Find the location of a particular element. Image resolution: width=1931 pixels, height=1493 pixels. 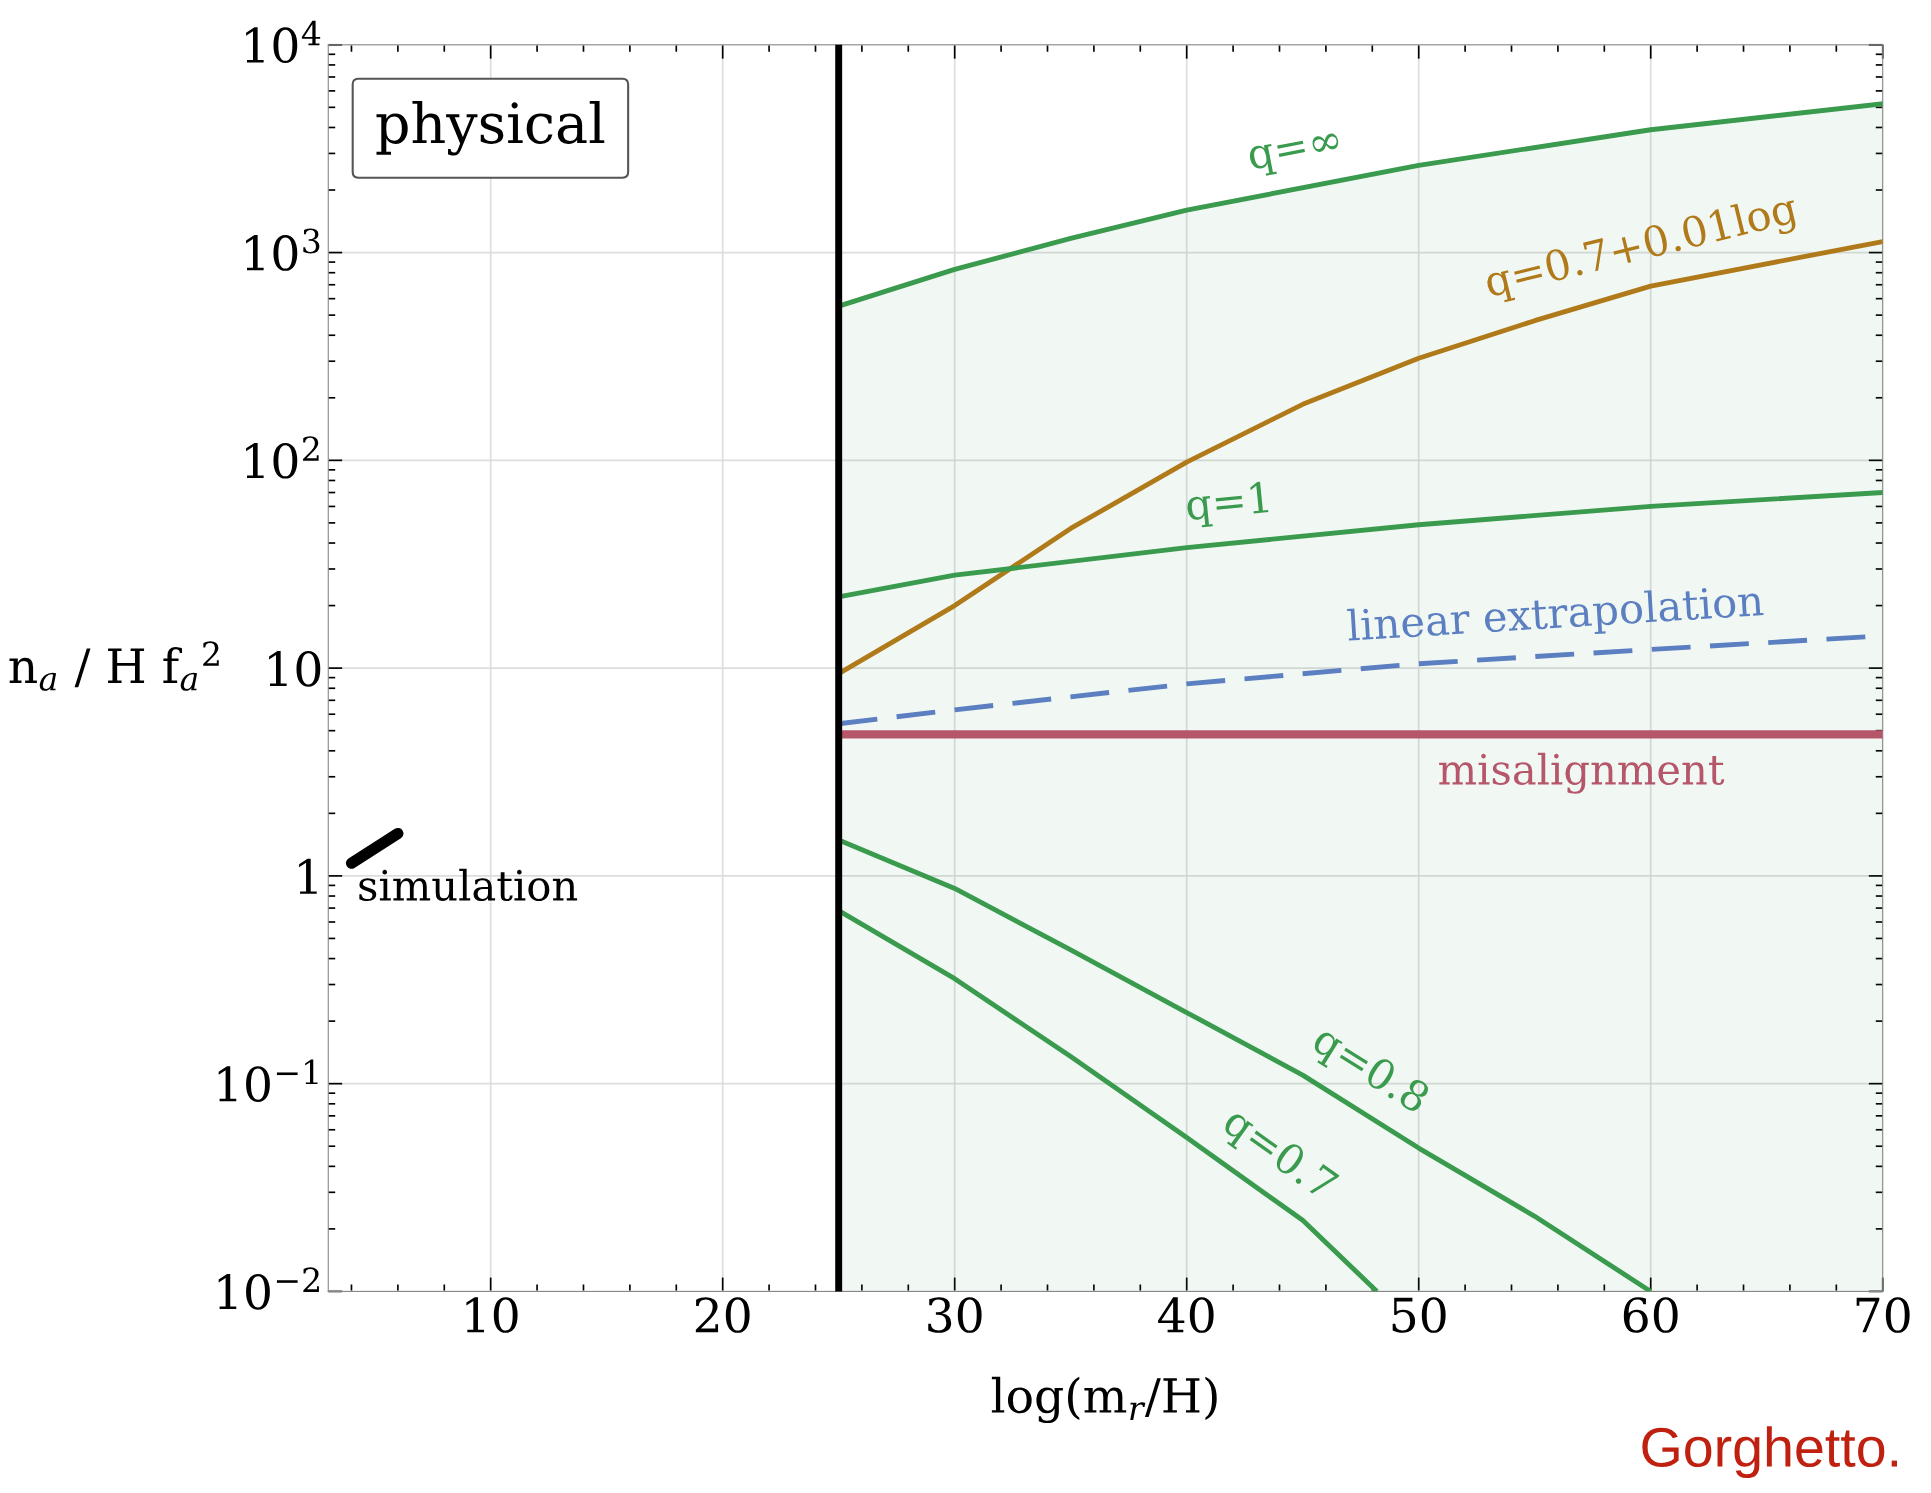

x-tick-label: 10 is located at coordinates (492, 1315).